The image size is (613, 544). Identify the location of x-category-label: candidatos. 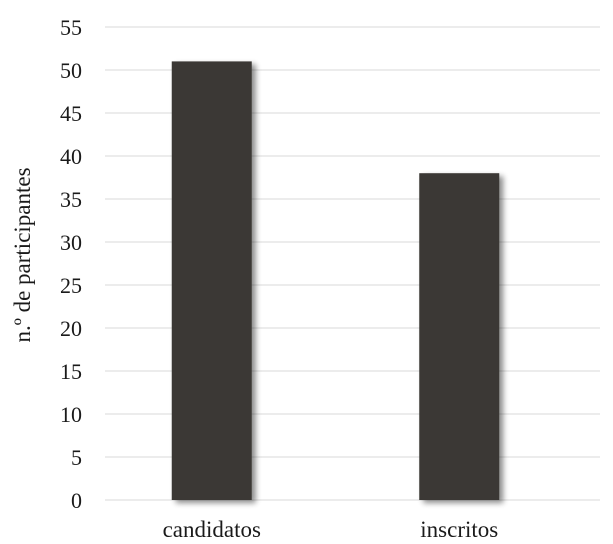
(212, 529).